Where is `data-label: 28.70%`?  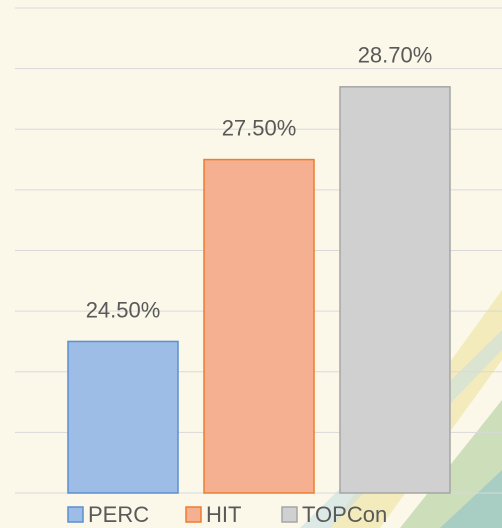 data-label: 28.70% is located at coordinates (395, 55).